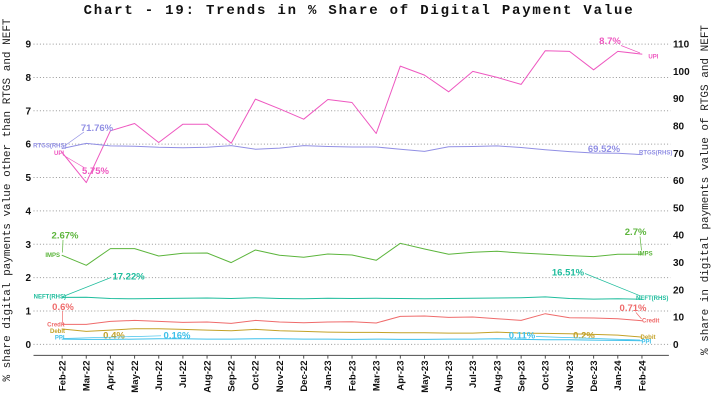 Image resolution: width=718 pixels, height=401 pixels. What do you see at coordinates (679, 208) in the screenshot?
I see `right-axis-tick-50: 50` at bounding box center [679, 208].